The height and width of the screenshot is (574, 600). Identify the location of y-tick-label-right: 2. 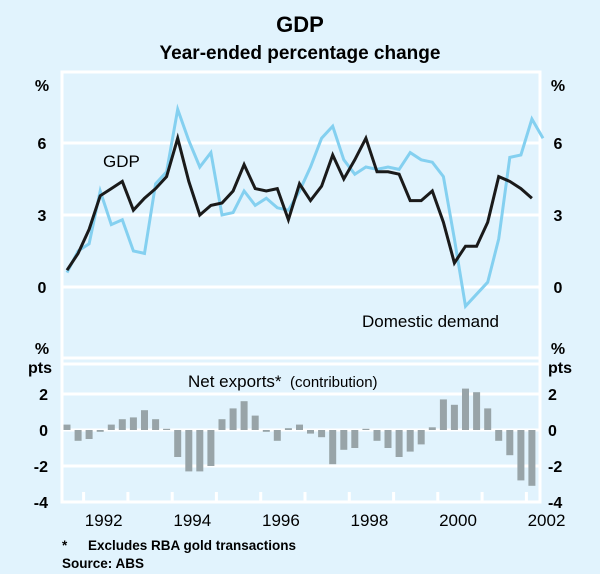
(552, 395).